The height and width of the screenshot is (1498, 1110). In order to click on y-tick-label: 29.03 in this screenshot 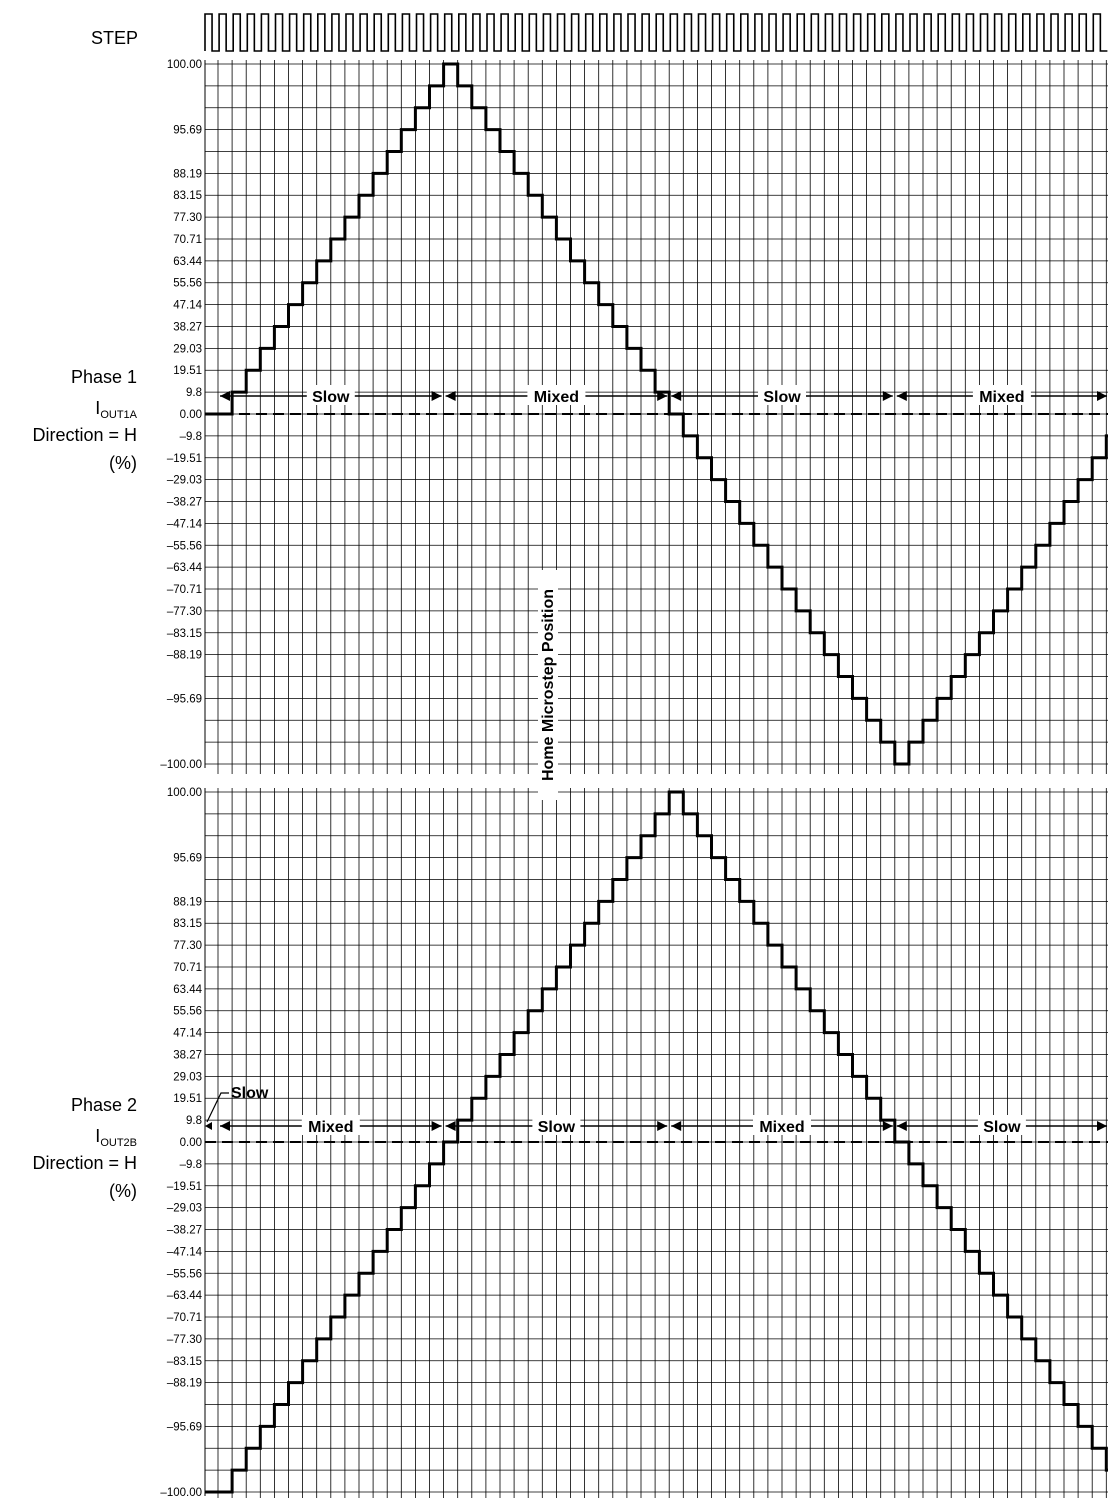, I will do `click(187, 1077)`.